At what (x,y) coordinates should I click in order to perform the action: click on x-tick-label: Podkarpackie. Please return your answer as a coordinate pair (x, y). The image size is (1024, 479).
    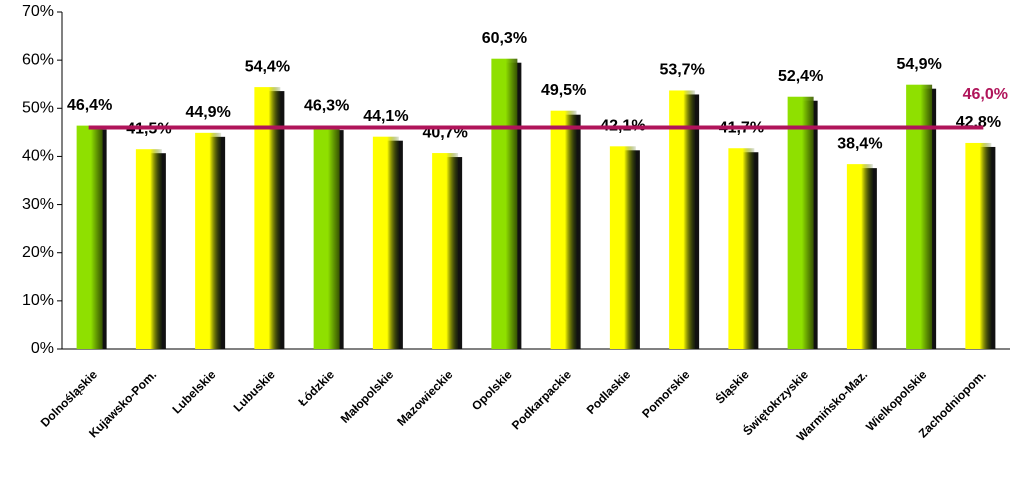
    Looking at the image, I should click on (541, 399).